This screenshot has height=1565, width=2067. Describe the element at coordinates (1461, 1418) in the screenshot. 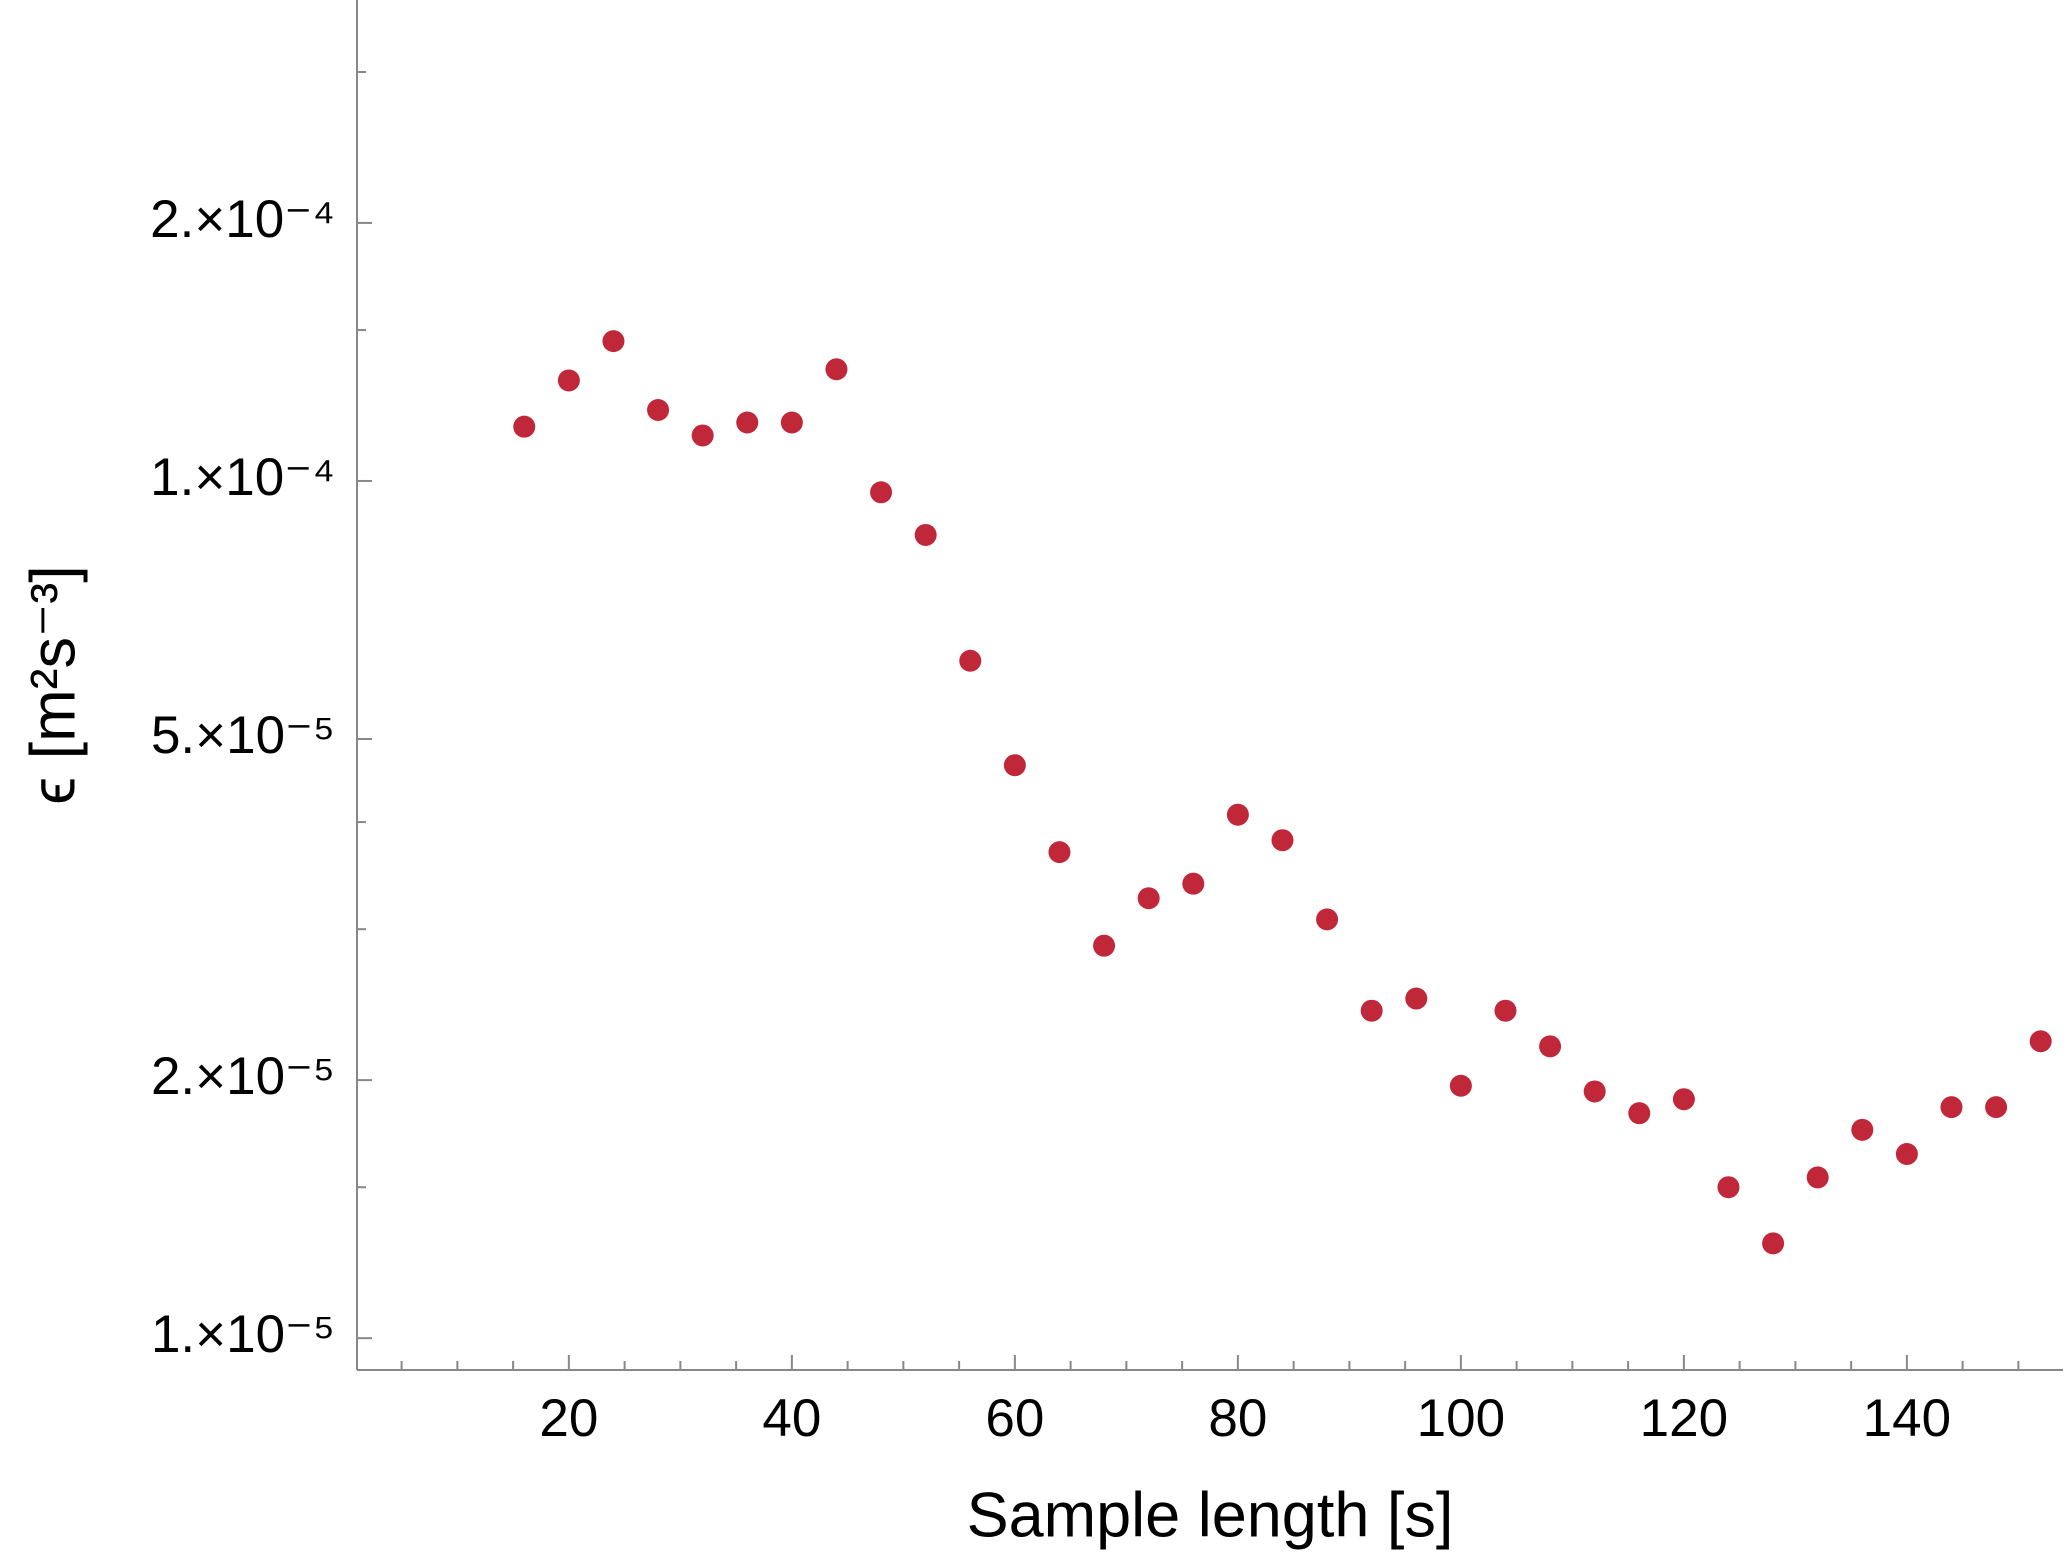

I see `x-tick-label: 100` at that location.